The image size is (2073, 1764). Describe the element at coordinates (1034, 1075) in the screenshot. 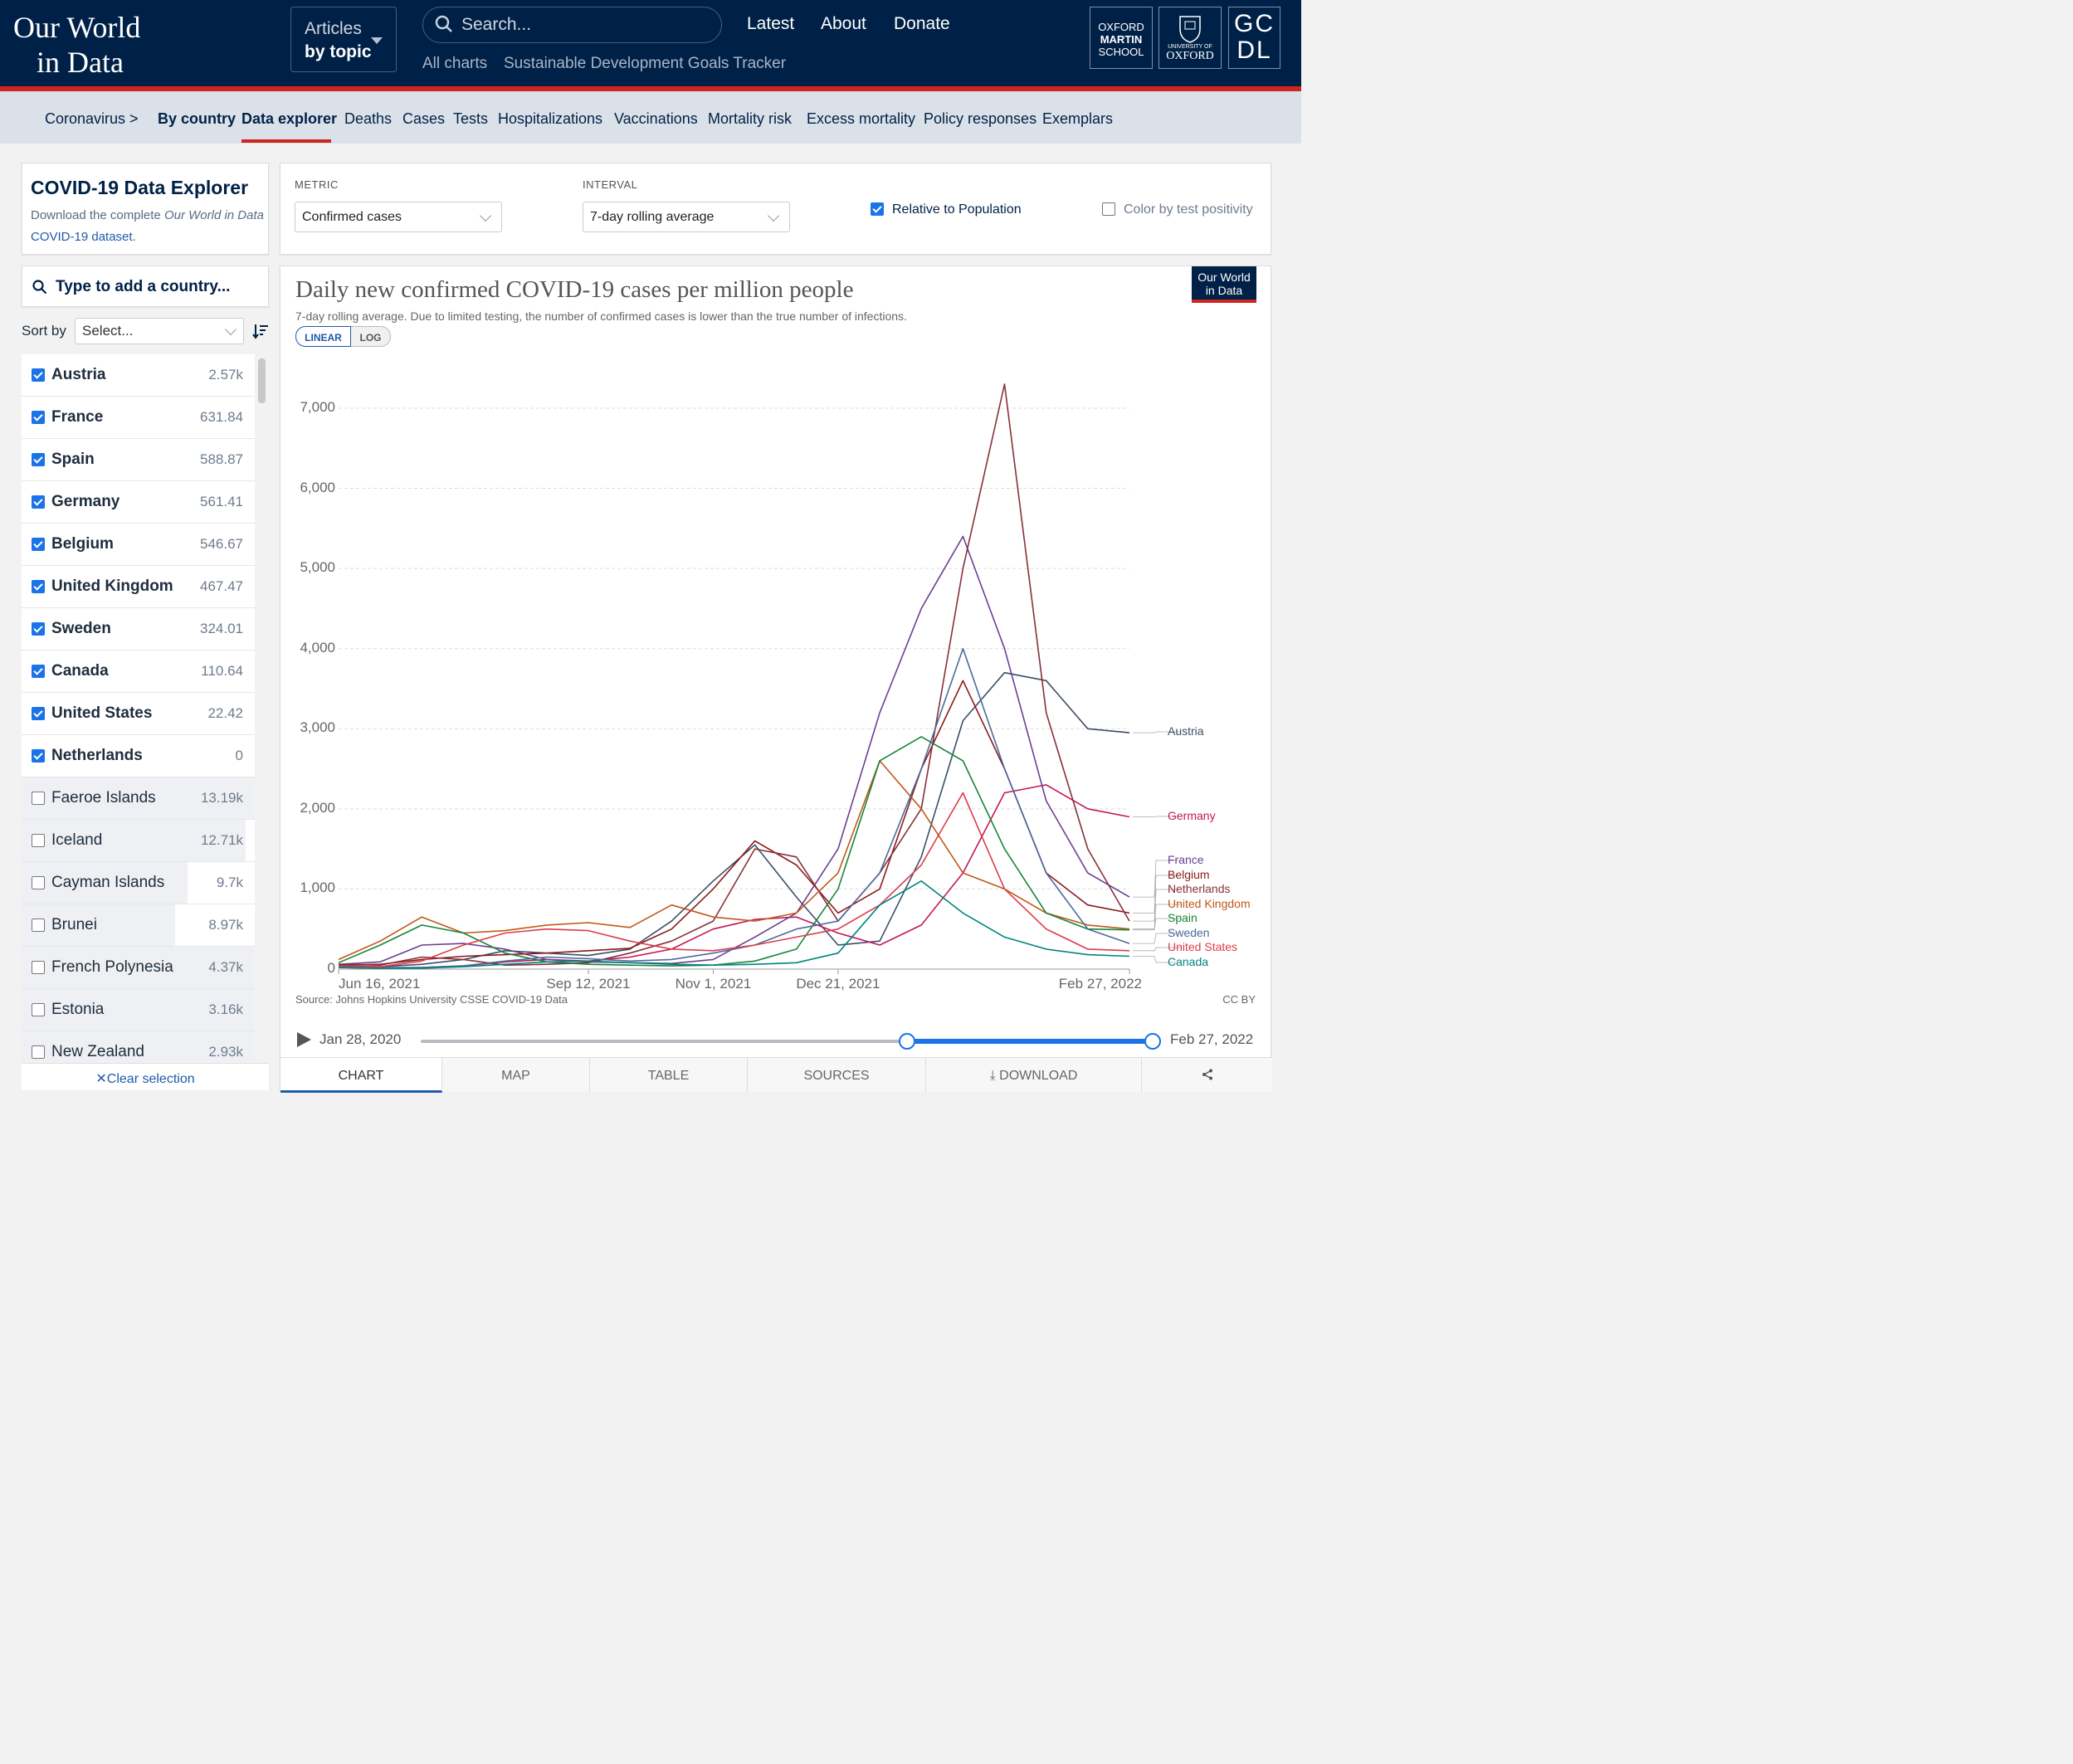

I see `tab-download: ⤓ DOWNLOAD` at that location.